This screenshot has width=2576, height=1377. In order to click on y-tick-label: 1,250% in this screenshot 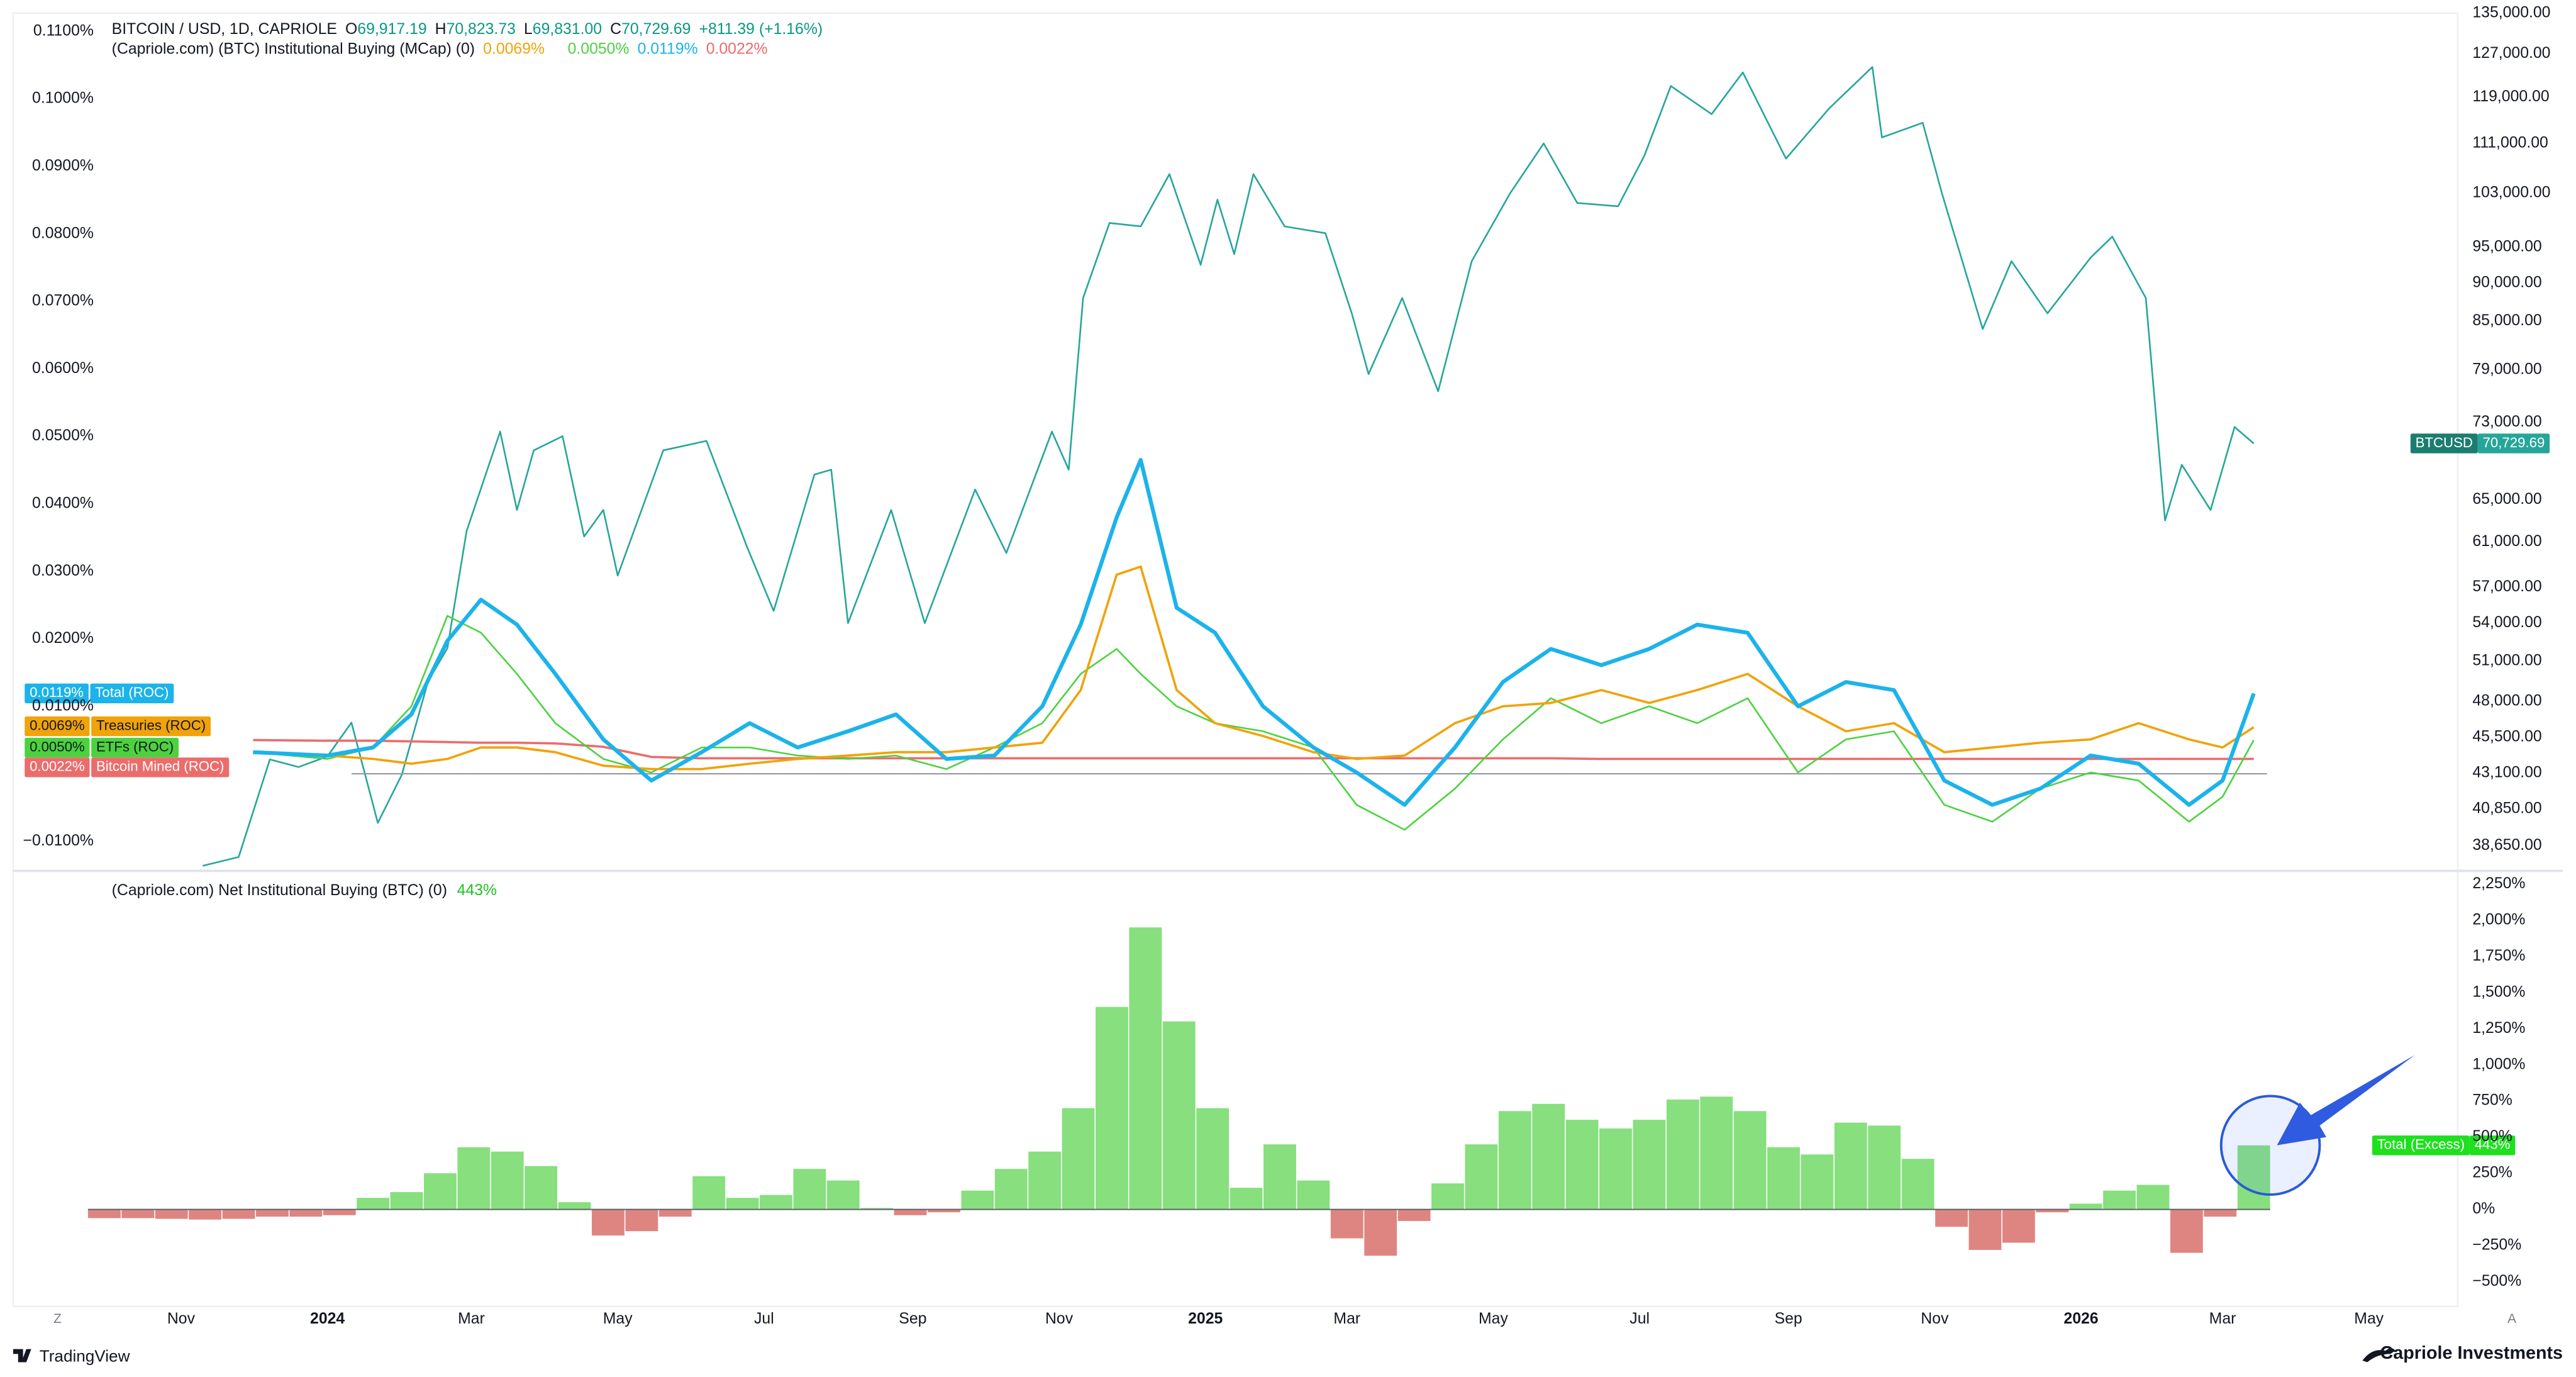, I will do `click(2498, 1028)`.